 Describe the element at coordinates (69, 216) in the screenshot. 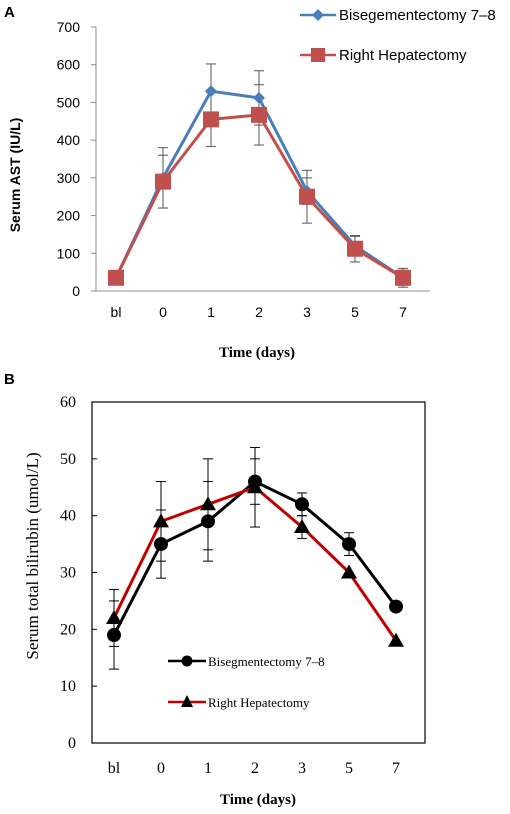

I see `y-tick-label: 200` at that location.